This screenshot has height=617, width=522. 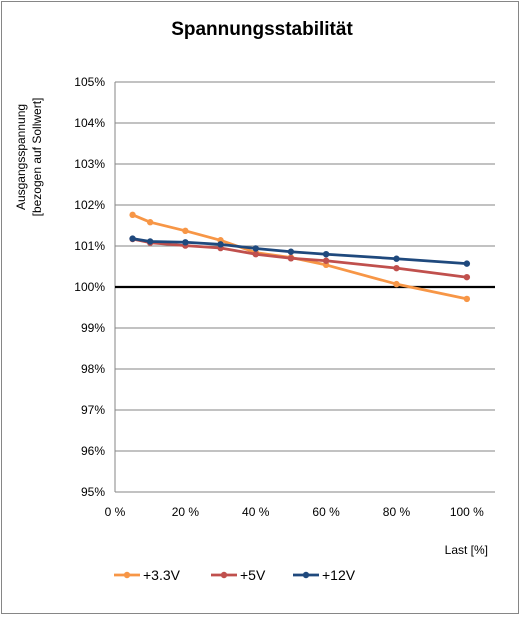 I want to click on series-layer, so click(x=300, y=257).